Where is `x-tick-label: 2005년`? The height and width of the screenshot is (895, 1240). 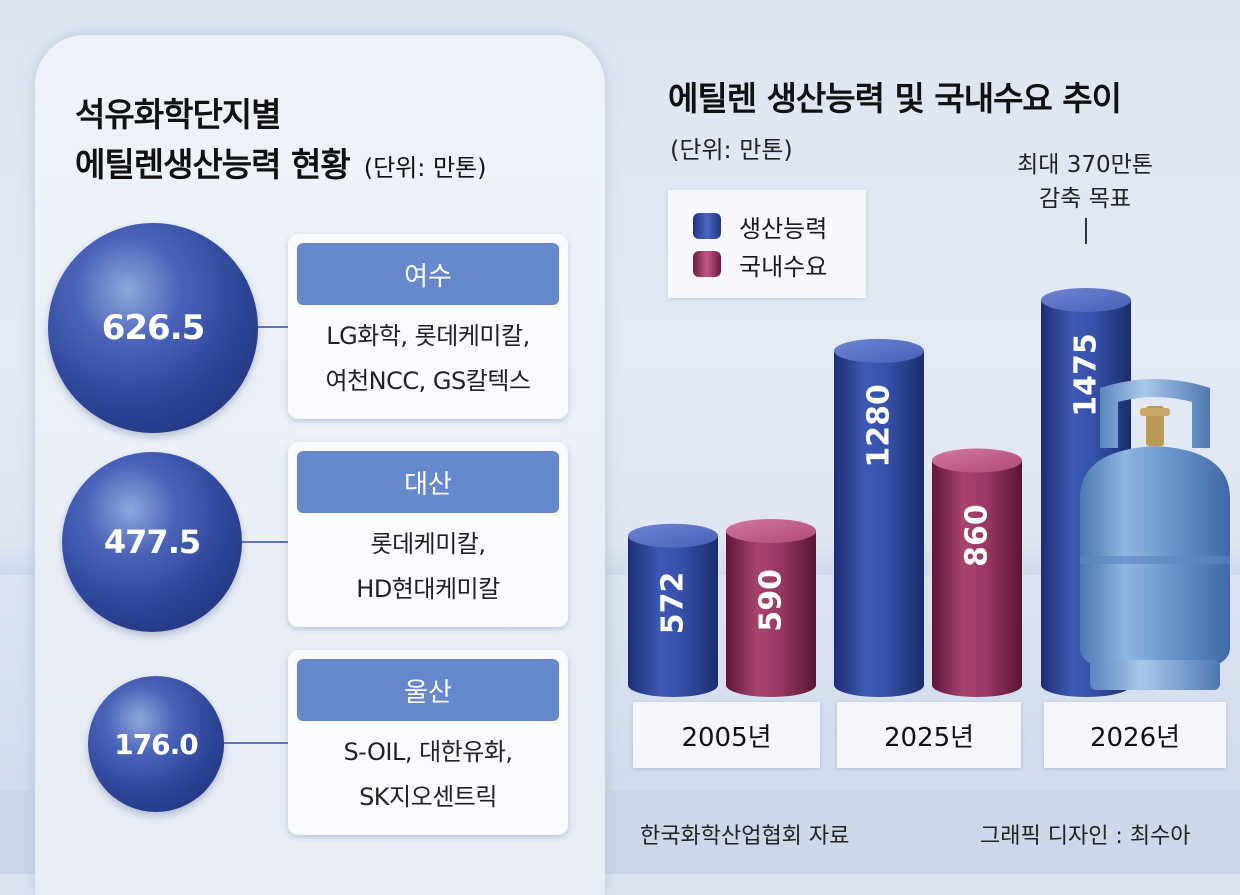
x-tick-label: 2005년 is located at coordinates (726, 737).